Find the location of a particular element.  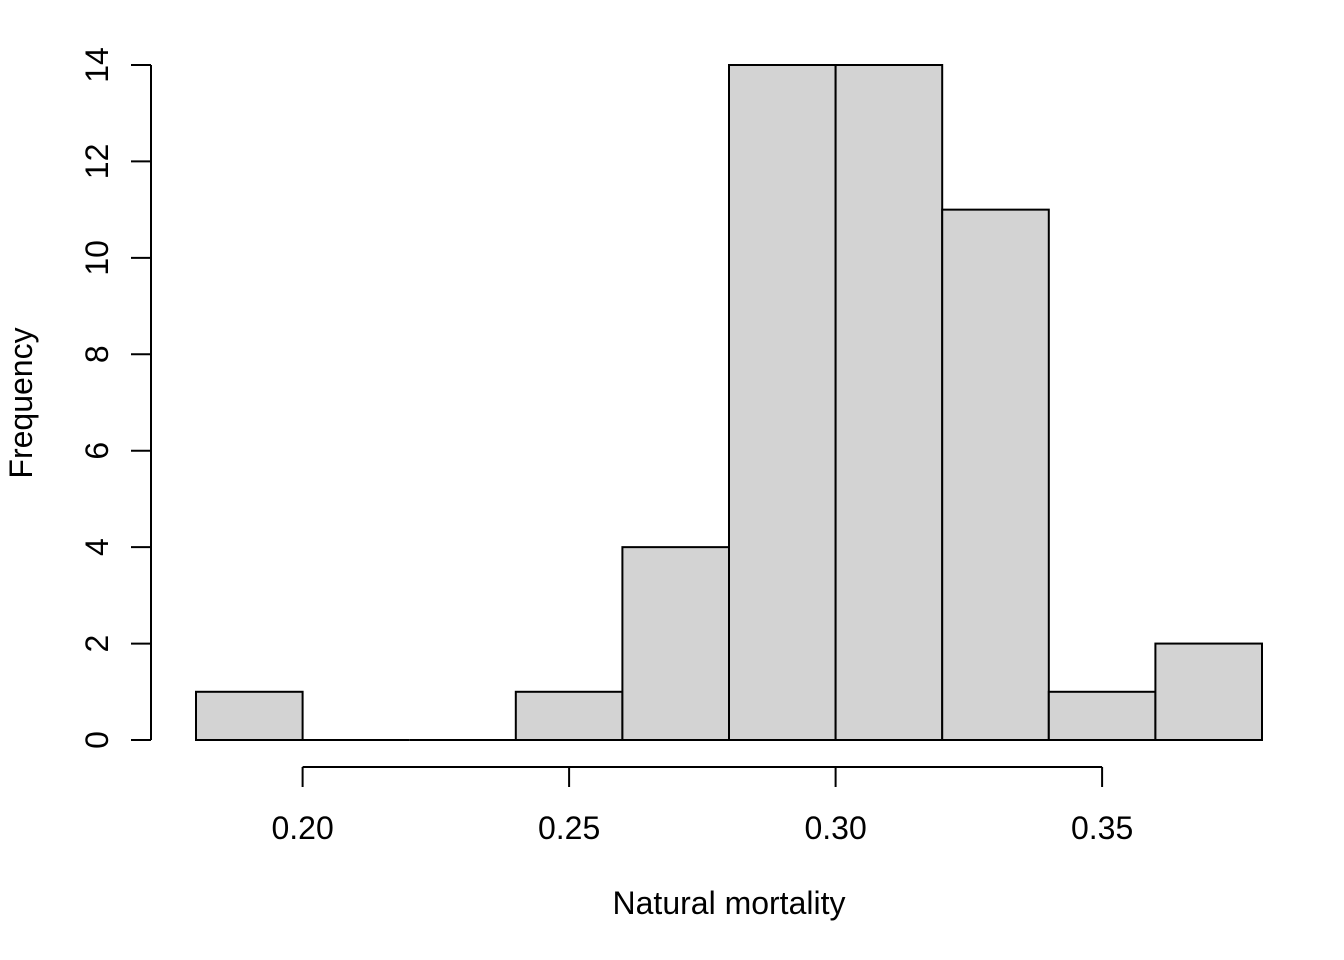

y-tick-label: 12 is located at coordinates (97, 162).